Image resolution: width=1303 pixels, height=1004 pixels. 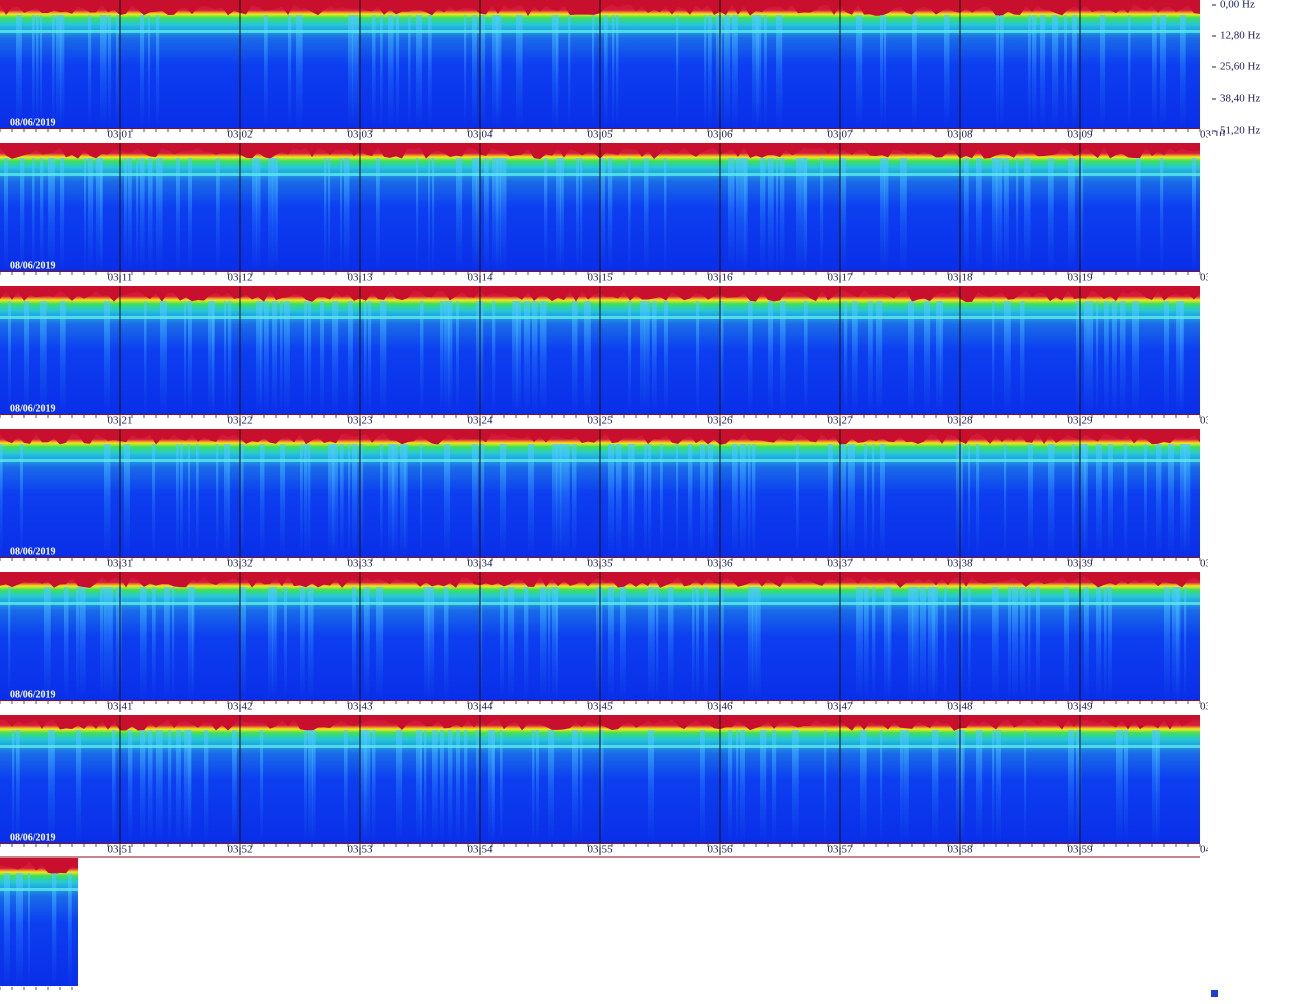 What do you see at coordinates (480, 564) in the screenshot?
I see `time-label: 03:34` at bounding box center [480, 564].